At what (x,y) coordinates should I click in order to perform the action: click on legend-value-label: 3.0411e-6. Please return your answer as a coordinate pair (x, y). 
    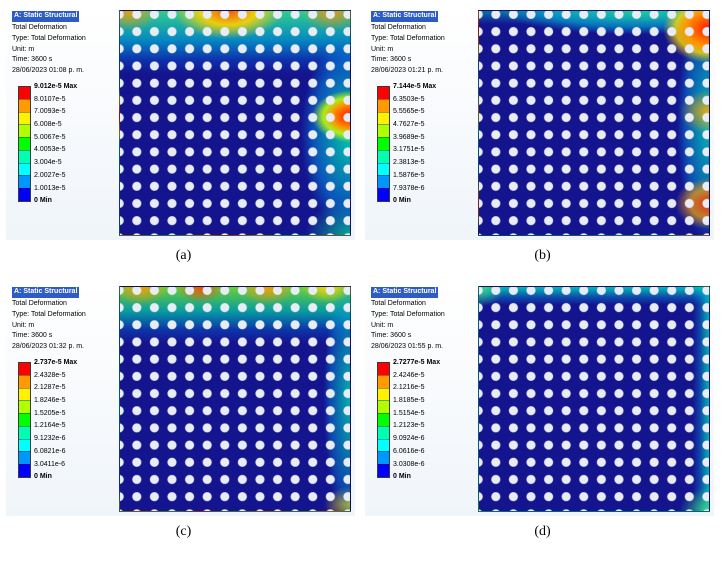
    Looking at the image, I should click on (50, 464).